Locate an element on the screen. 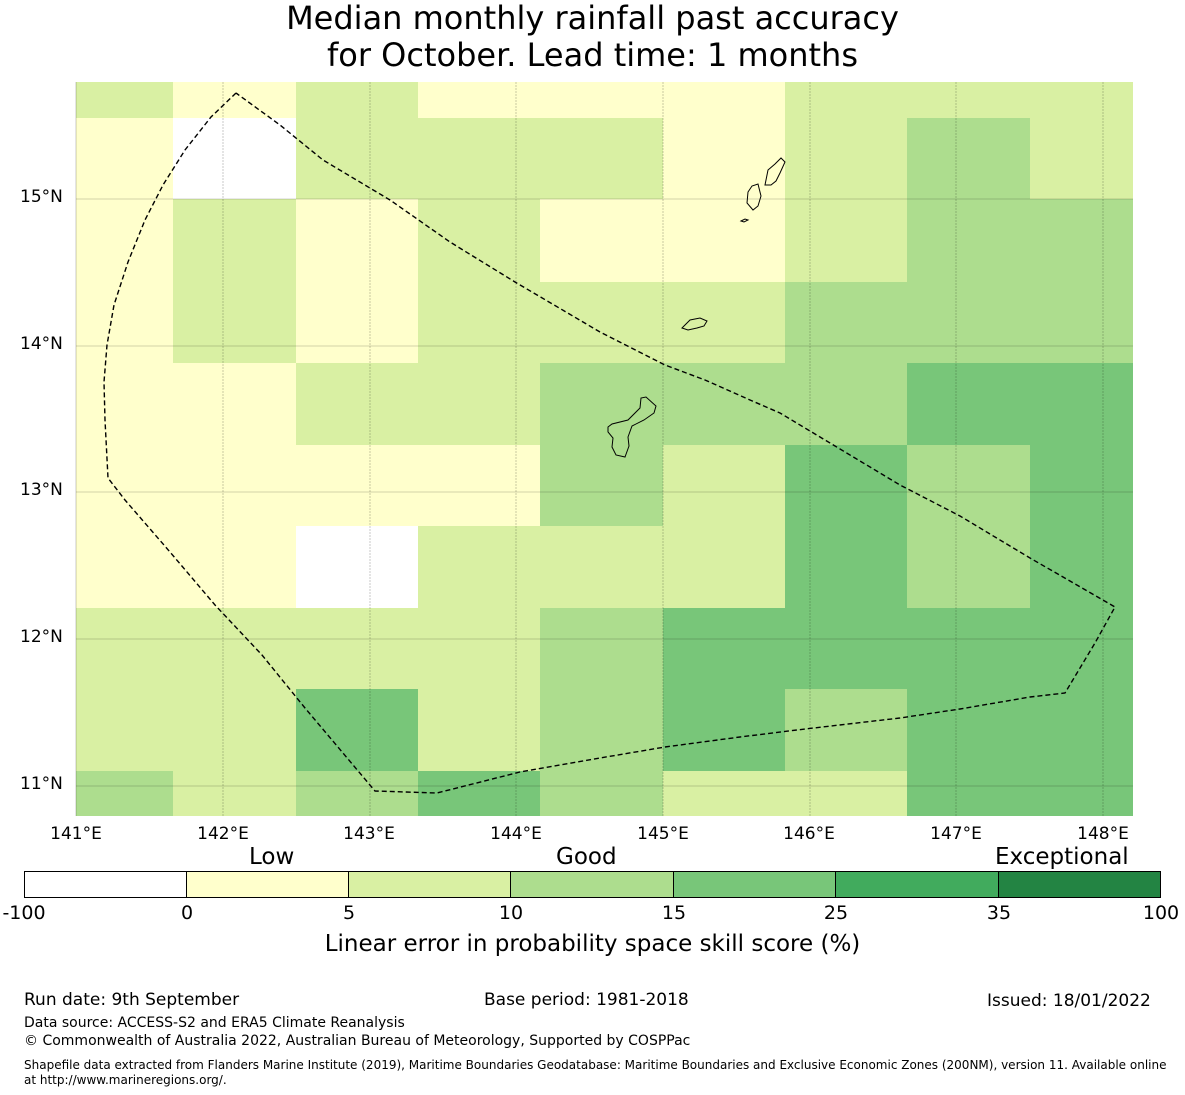  base-period: Base period: 1981-2018 is located at coordinates (586, 1000).